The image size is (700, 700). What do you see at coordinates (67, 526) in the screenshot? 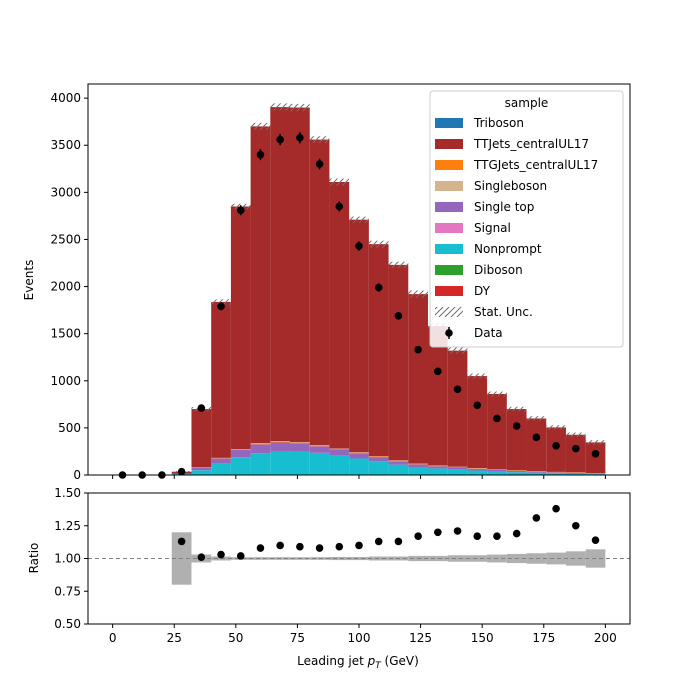
I see `ratio-y-tick-label: 1.25` at bounding box center [67, 526].